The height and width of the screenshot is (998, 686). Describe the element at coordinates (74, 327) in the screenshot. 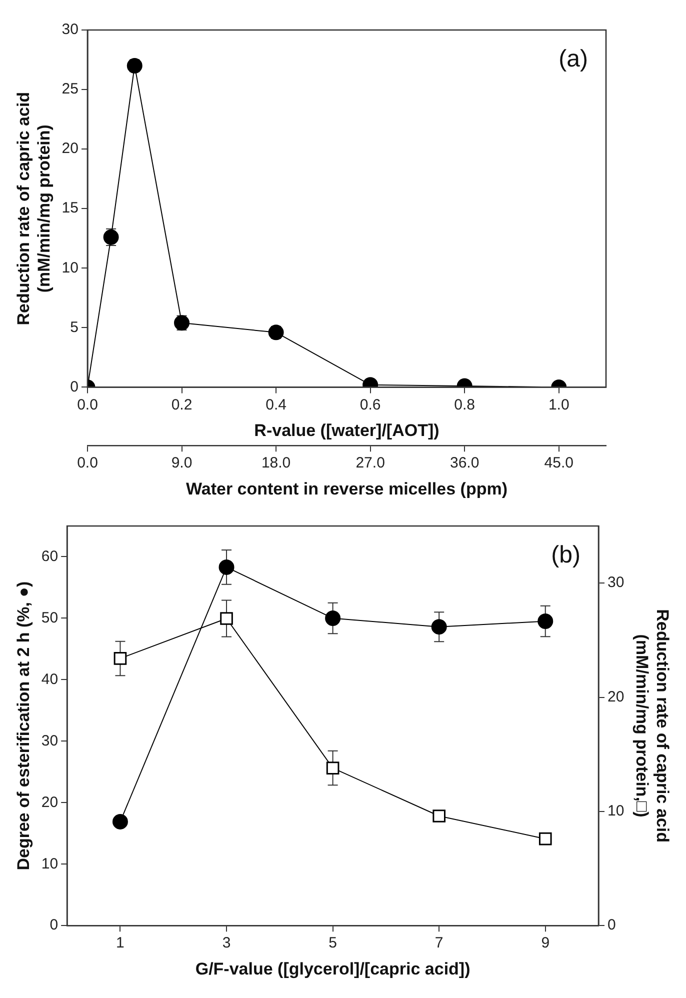

I see `y-tick-label: 5` at that location.